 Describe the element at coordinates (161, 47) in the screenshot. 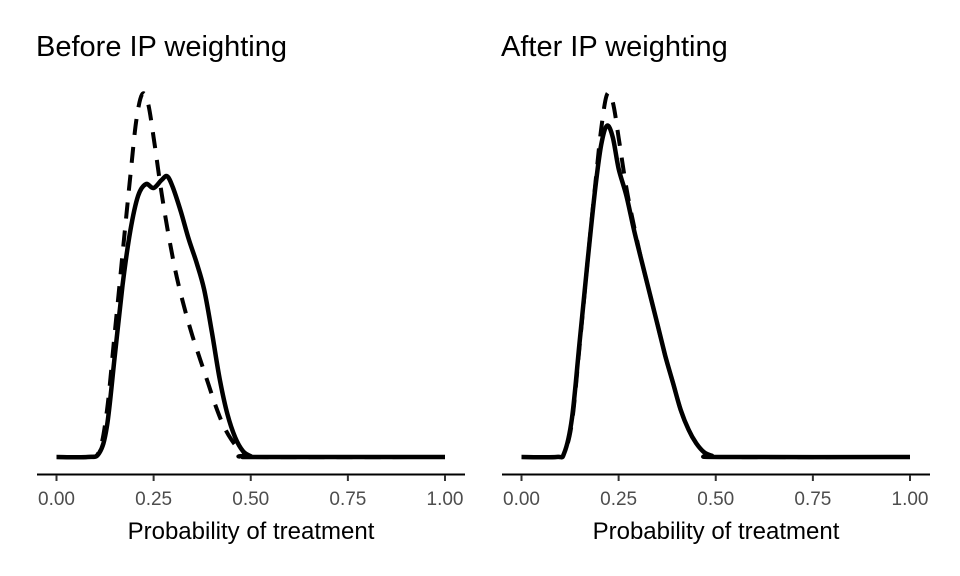

I see `panel-title: Before IP weighting` at that location.